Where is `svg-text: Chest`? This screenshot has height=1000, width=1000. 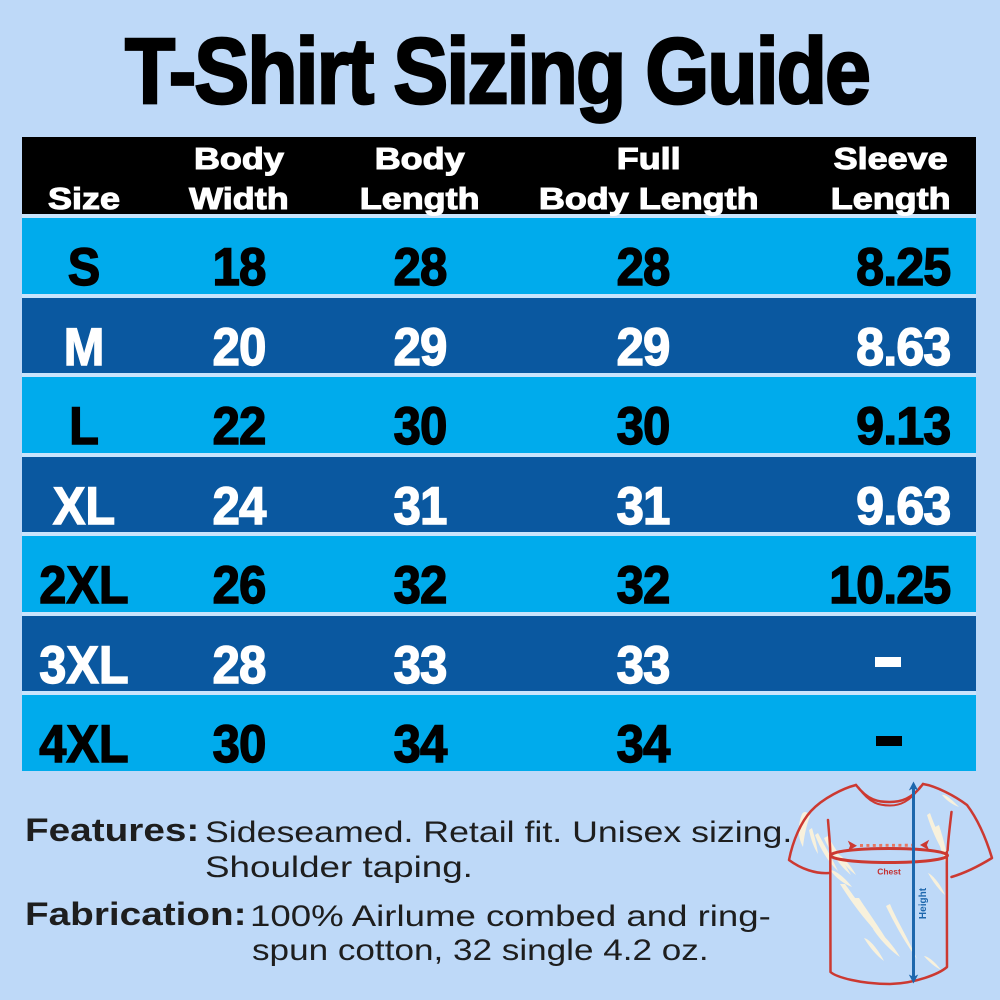 svg-text: Chest is located at coordinates (889, 871).